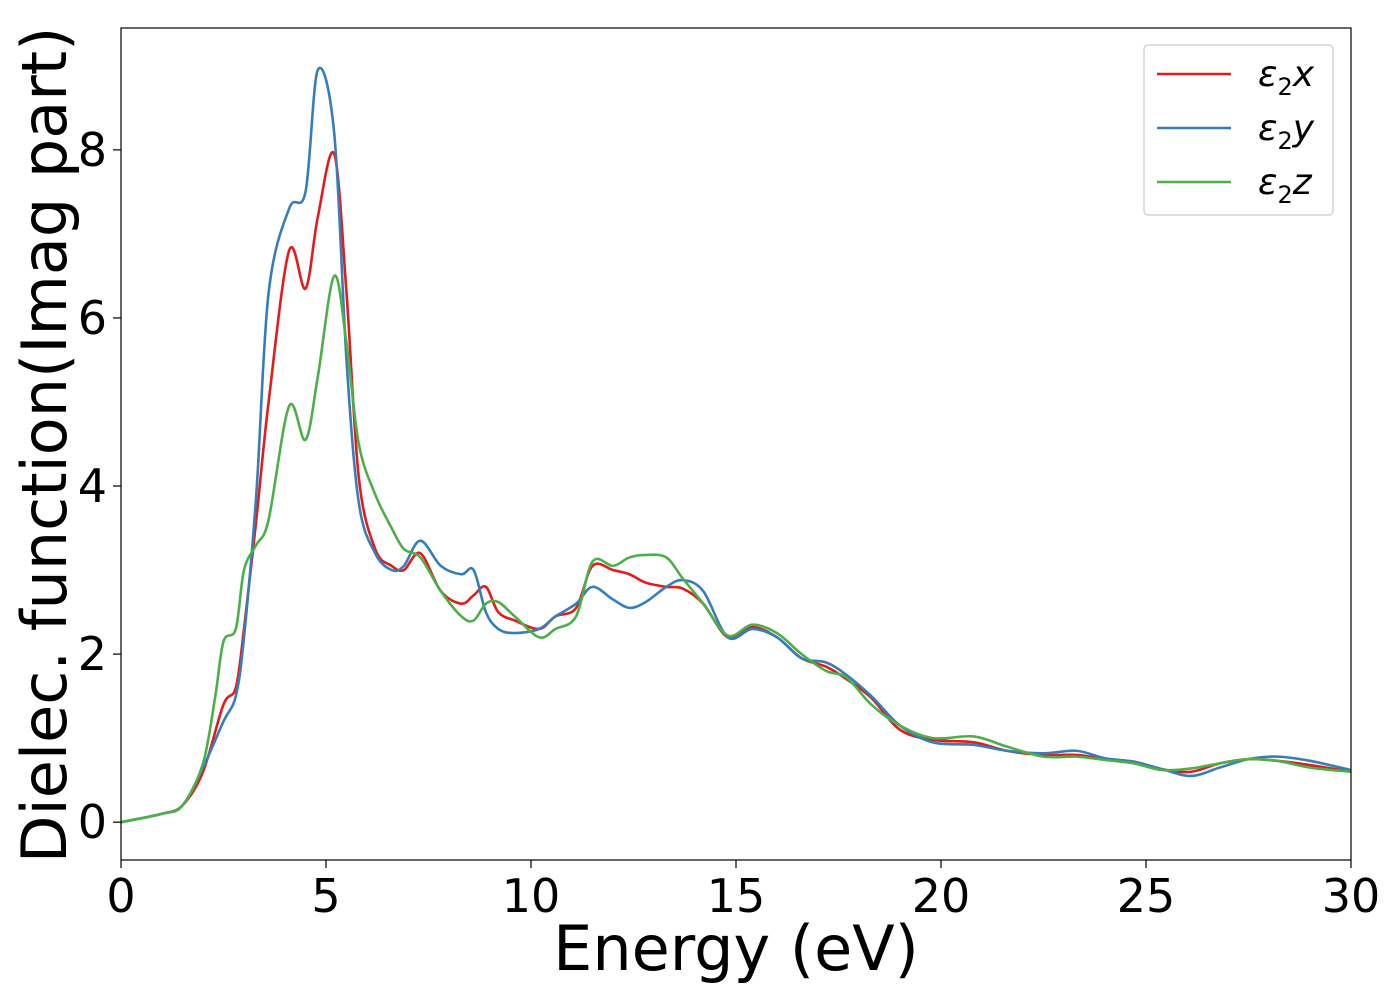 Image resolution: width=1400 pixels, height=1000 pixels. Describe the element at coordinates (92, 150) in the screenshot. I see `y-tick-label: 8` at that location.